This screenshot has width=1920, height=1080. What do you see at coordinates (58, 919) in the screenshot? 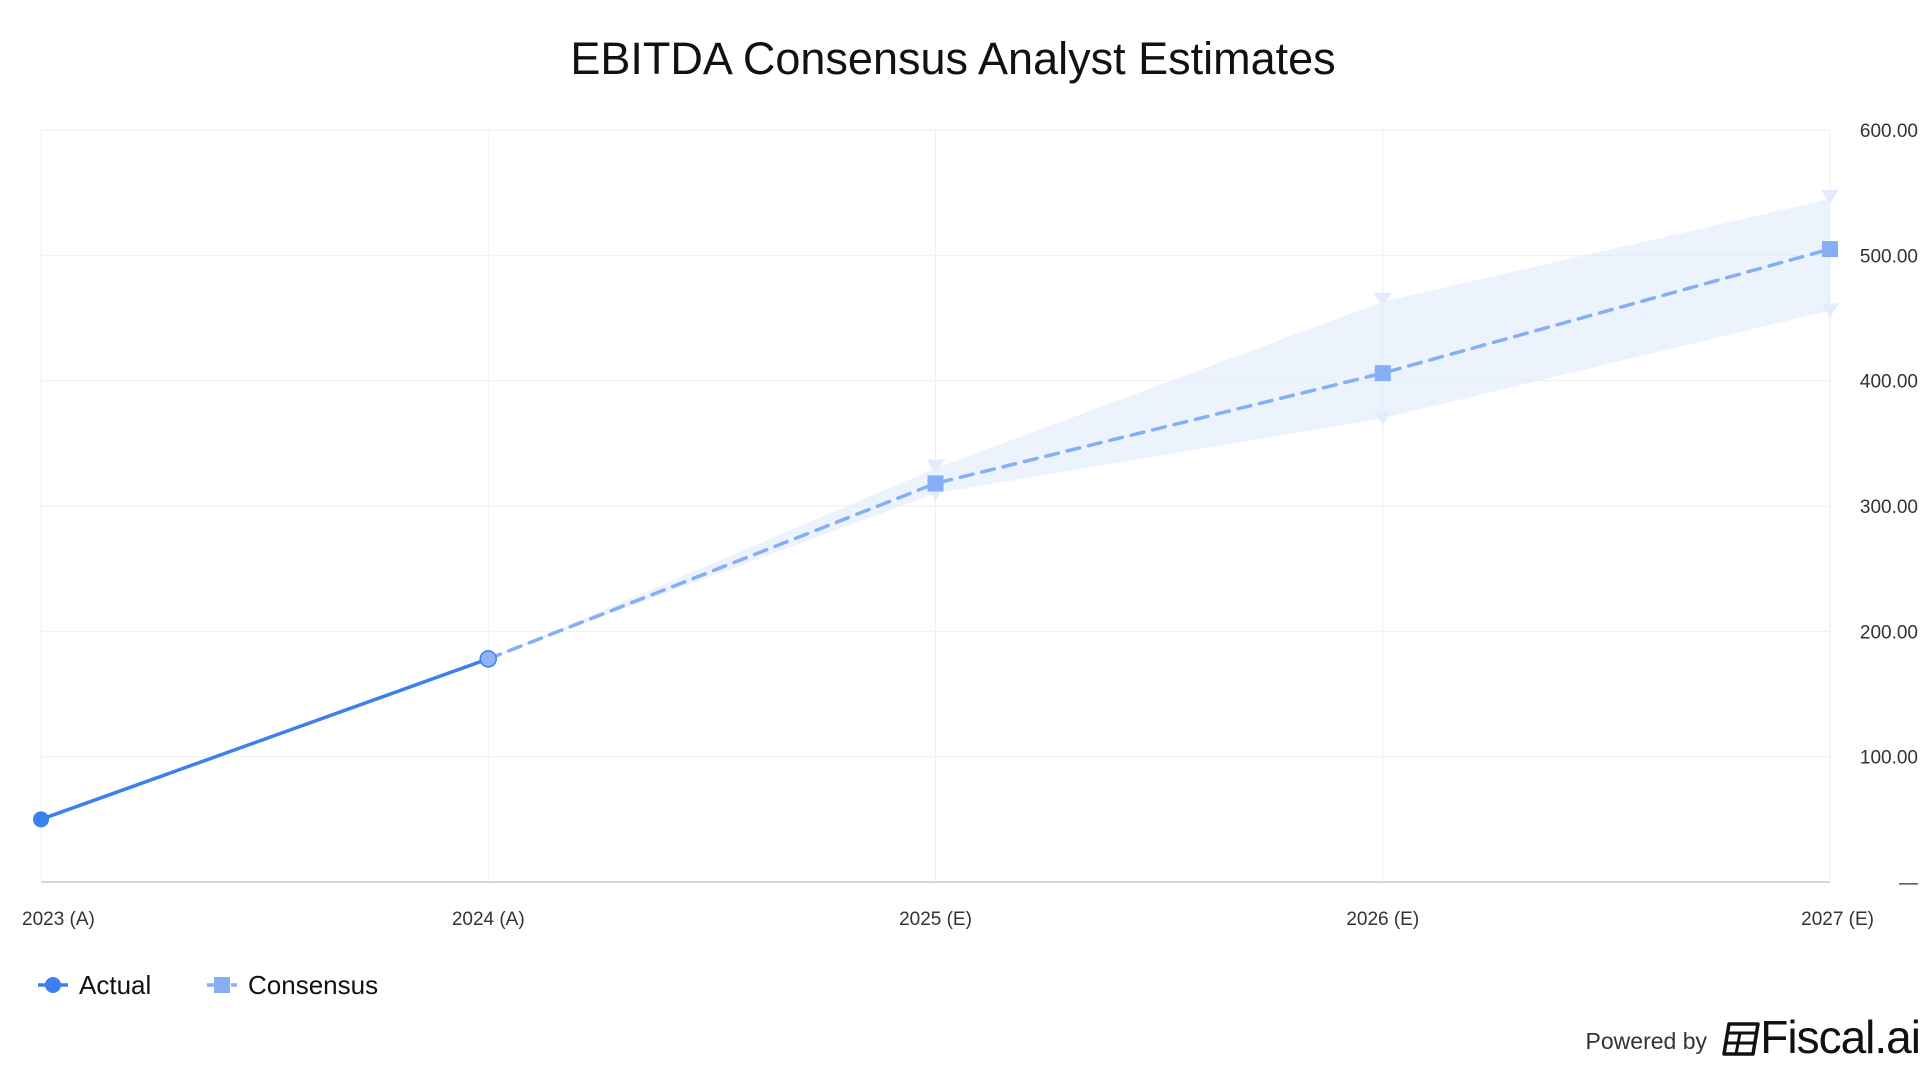
I see `x-tick-label: 2023 (A)` at bounding box center [58, 919].